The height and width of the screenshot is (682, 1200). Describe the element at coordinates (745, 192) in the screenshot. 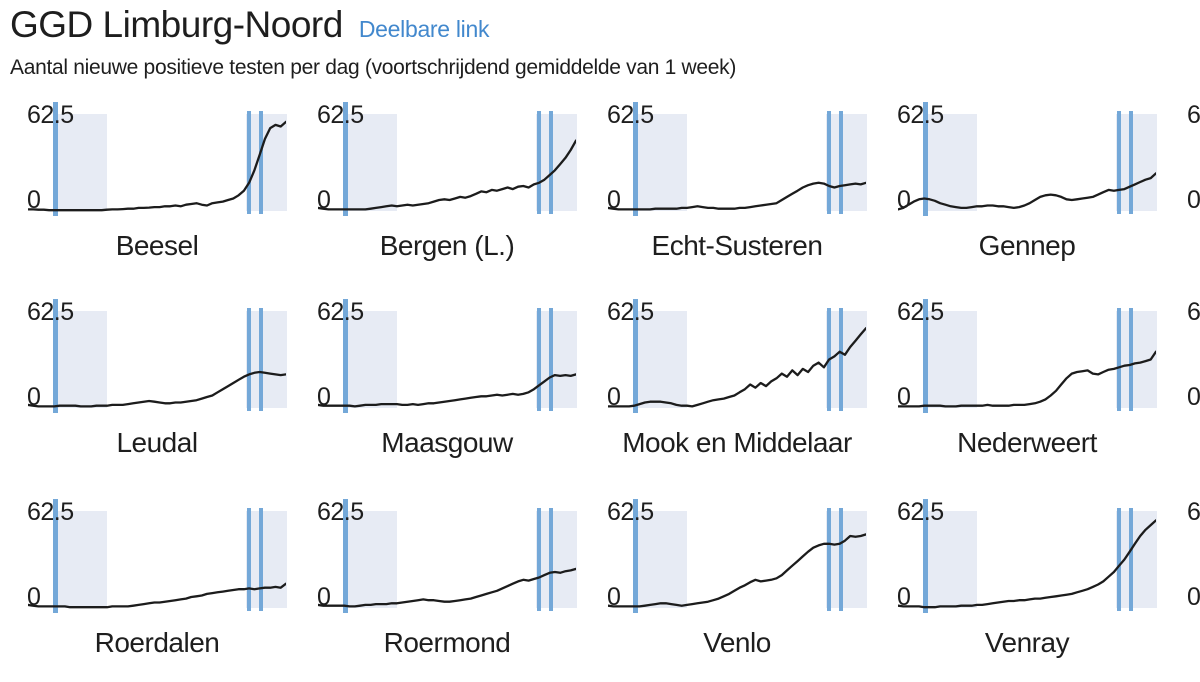

I see `chart-cell-echt-susteren: 62.5 0 Echt-Susteren` at that location.